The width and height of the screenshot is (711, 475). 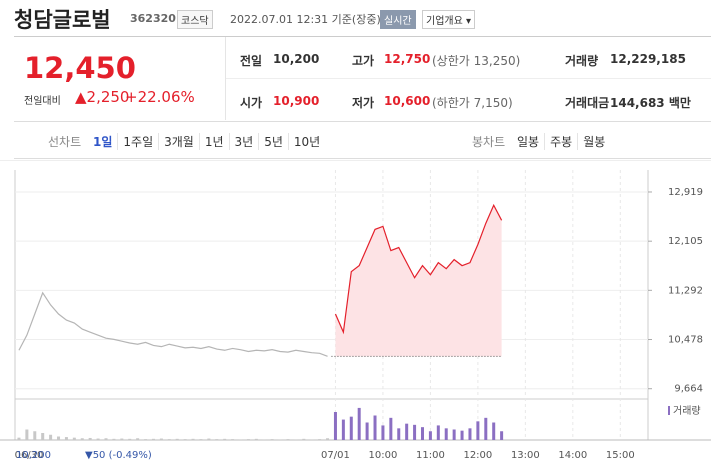 I want to click on cell-value: 10,900, so click(x=296, y=101).